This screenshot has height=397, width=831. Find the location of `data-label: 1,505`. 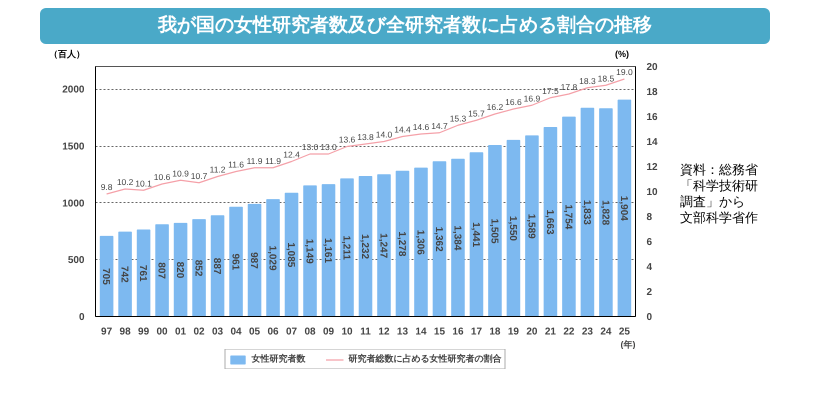

data-label: 1,505 is located at coordinates (494, 231).